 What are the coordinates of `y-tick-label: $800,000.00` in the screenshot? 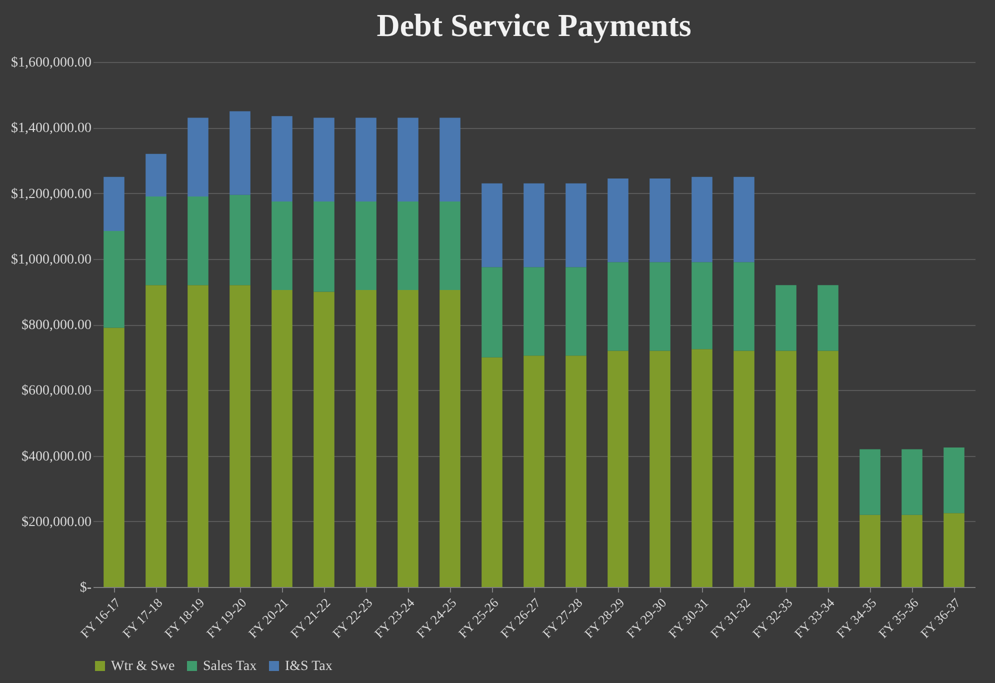 It's located at (57, 325).